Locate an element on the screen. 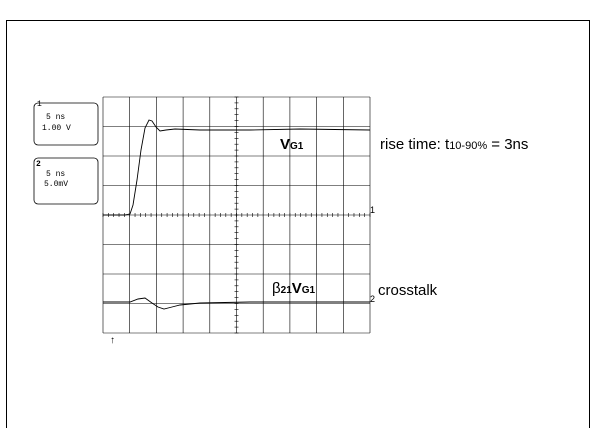 Image resolution: width=596 pixels, height=428 pixels. channel-number: 2 is located at coordinates (38, 164).